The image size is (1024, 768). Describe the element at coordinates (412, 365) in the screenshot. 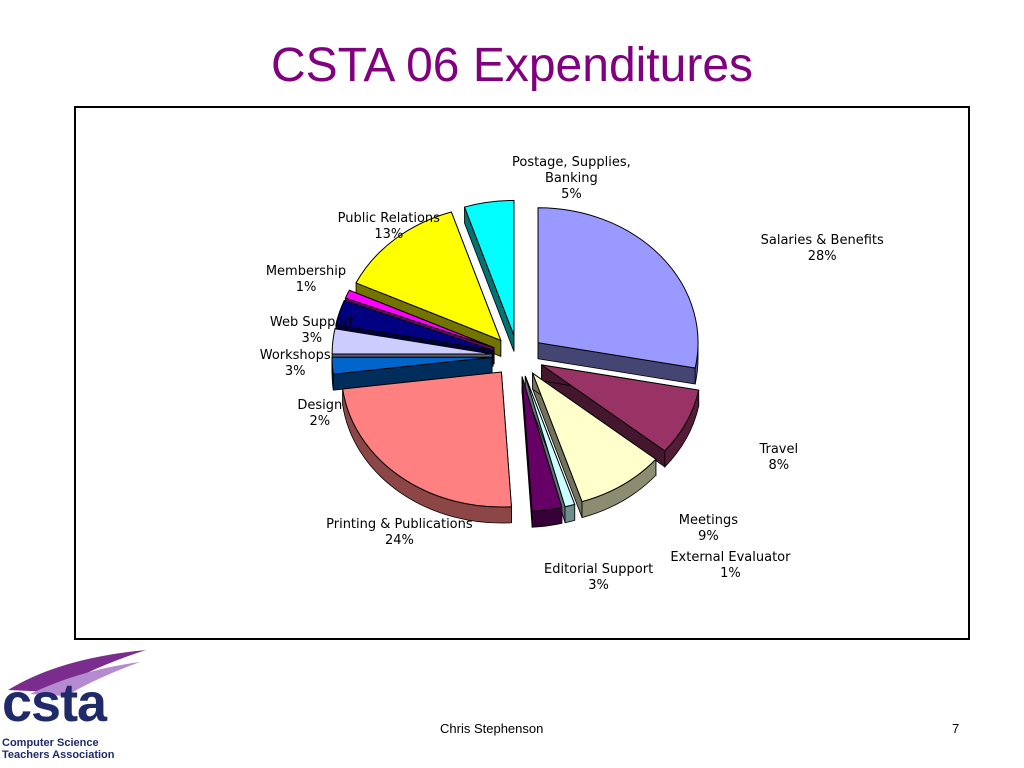

I see `pie-slice-design` at that location.